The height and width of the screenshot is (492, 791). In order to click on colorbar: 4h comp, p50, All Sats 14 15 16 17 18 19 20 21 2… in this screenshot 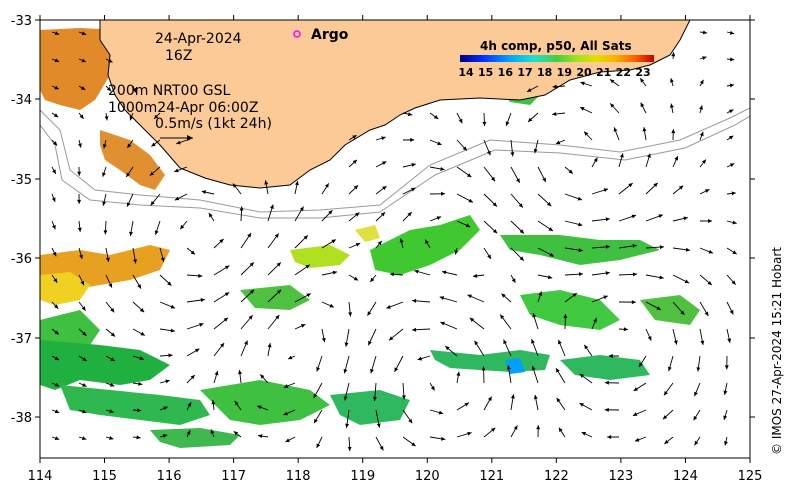, I will do `click(556, 59)`.